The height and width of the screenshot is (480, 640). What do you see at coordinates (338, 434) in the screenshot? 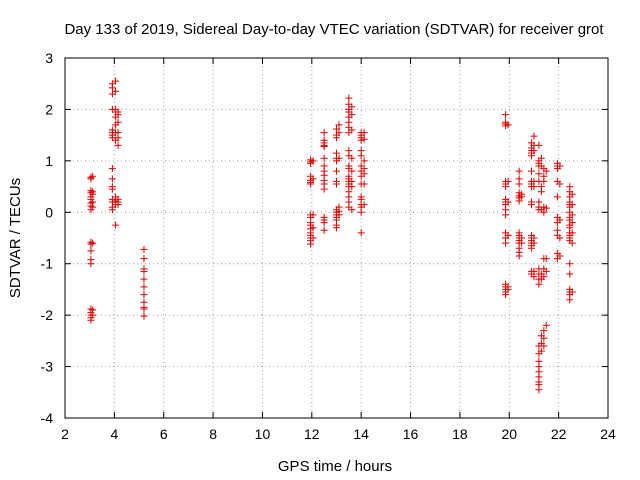
I see `x-tick-labels: 2 4 6 8 10 12 14 16 18 20 22 24` at bounding box center [338, 434].